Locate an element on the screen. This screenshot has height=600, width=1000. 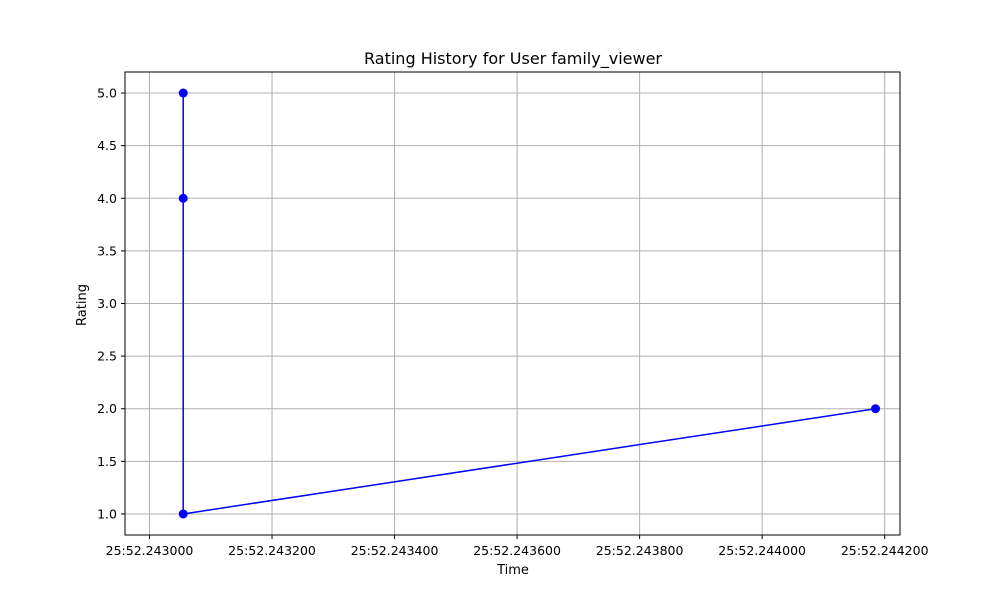
y-axis-label: Rating is located at coordinates (82, 305).